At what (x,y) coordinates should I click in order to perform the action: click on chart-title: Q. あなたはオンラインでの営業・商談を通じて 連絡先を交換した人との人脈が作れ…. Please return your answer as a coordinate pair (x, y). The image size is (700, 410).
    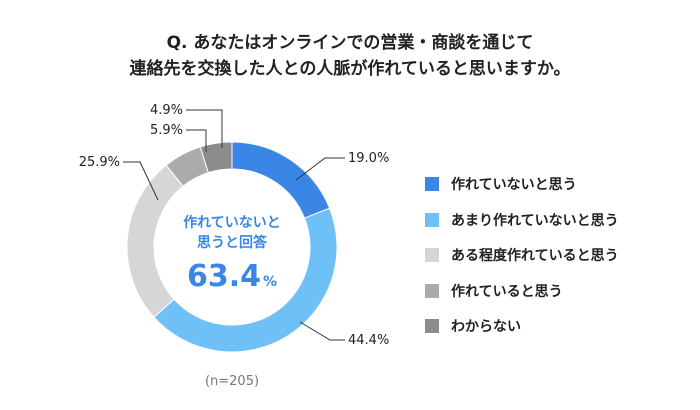
    Looking at the image, I should click on (350, 56).